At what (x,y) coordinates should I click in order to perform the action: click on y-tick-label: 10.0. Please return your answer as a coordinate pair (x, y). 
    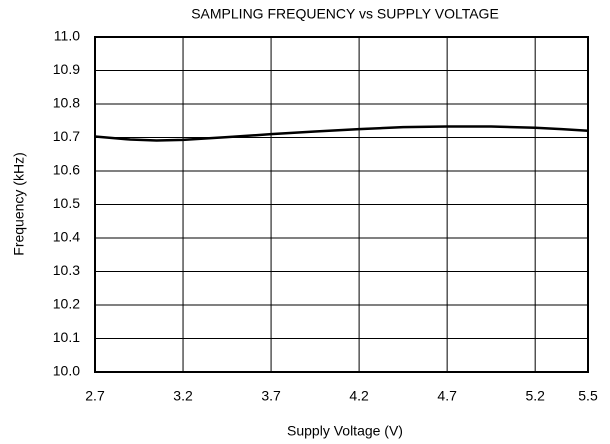
    Looking at the image, I should click on (66, 371).